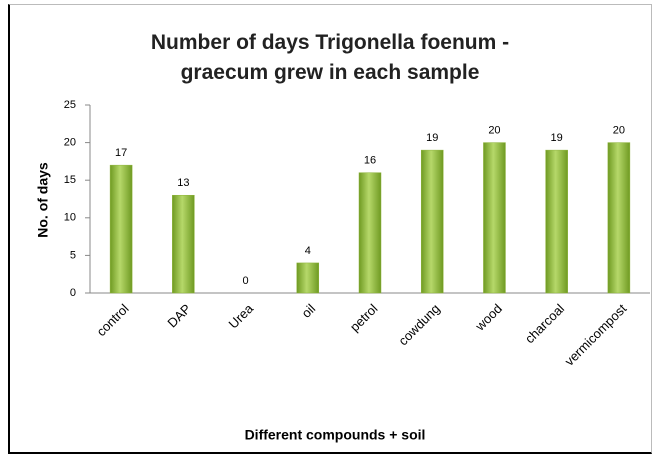 The image size is (661, 461). Describe the element at coordinates (308, 251) in the screenshot. I see `data-label: 4` at that location.